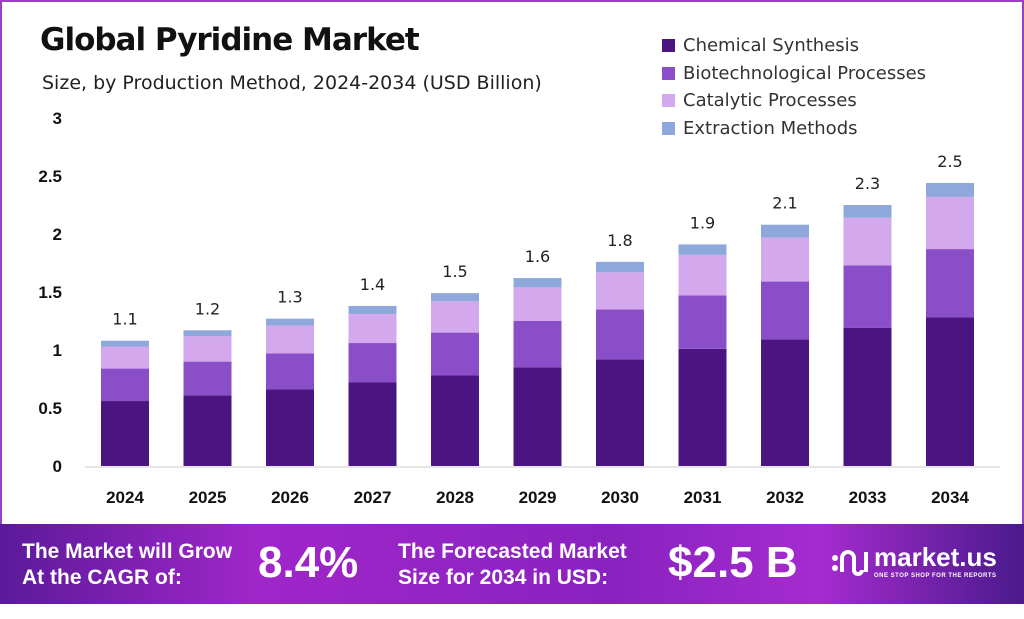  I want to click on bar-total-label: 1.2, so click(207, 308).